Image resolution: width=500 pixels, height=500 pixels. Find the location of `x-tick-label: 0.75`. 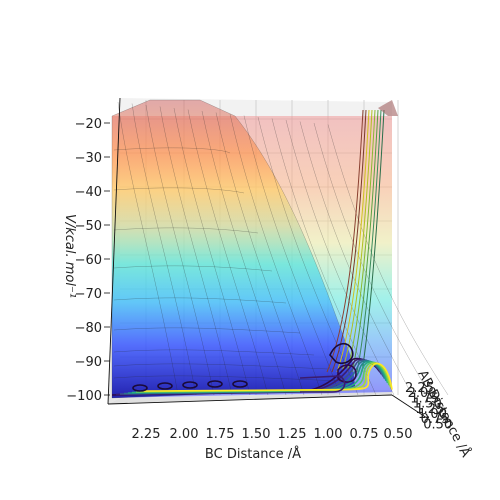

x-tick-label: 0.75 is located at coordinates (364, 434).